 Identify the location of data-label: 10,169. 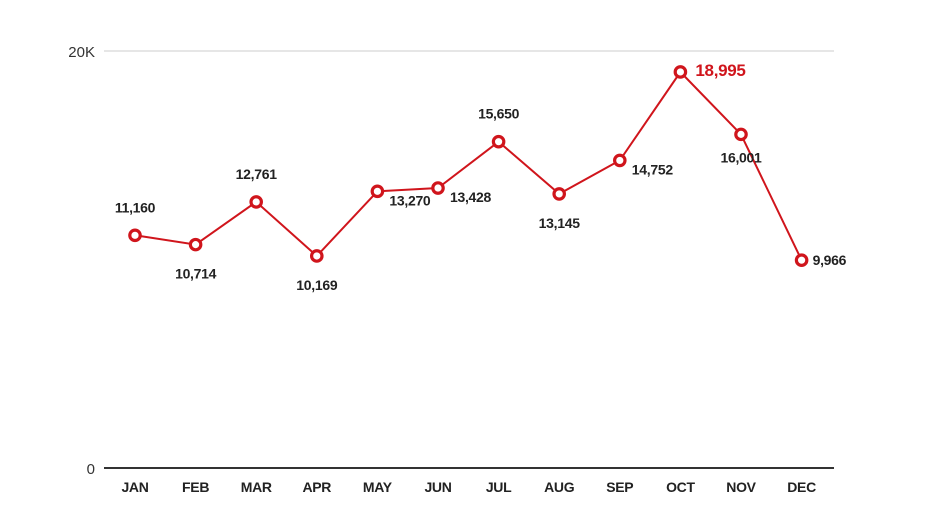
(317, 285).